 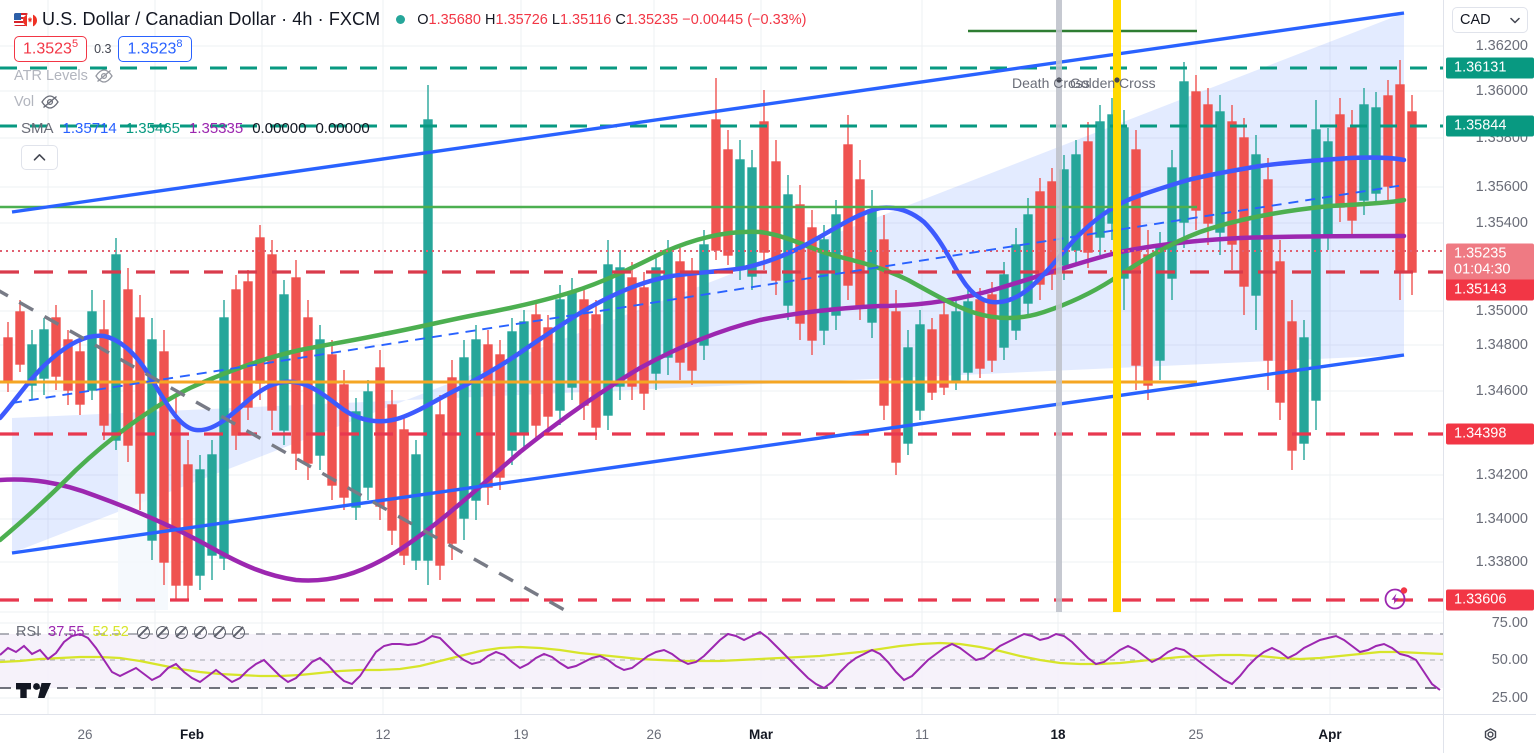 I want to click on gear-icon, so click(x=1490, y=734).